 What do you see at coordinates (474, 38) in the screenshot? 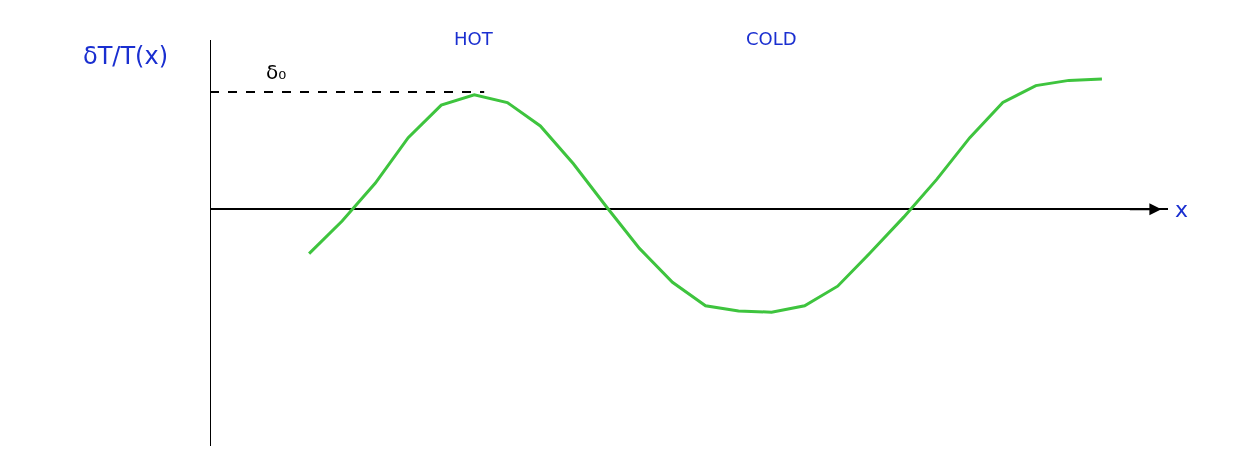
I see `text: HOT` at bounding box center [474, 38].